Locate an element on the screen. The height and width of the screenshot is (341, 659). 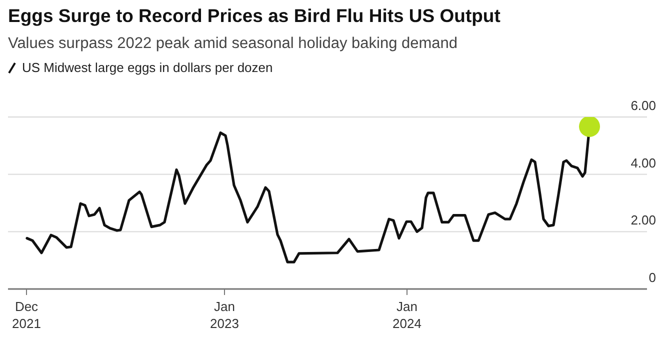
x-tick-label: Dec 2021 is located at coordinates (26, 315).